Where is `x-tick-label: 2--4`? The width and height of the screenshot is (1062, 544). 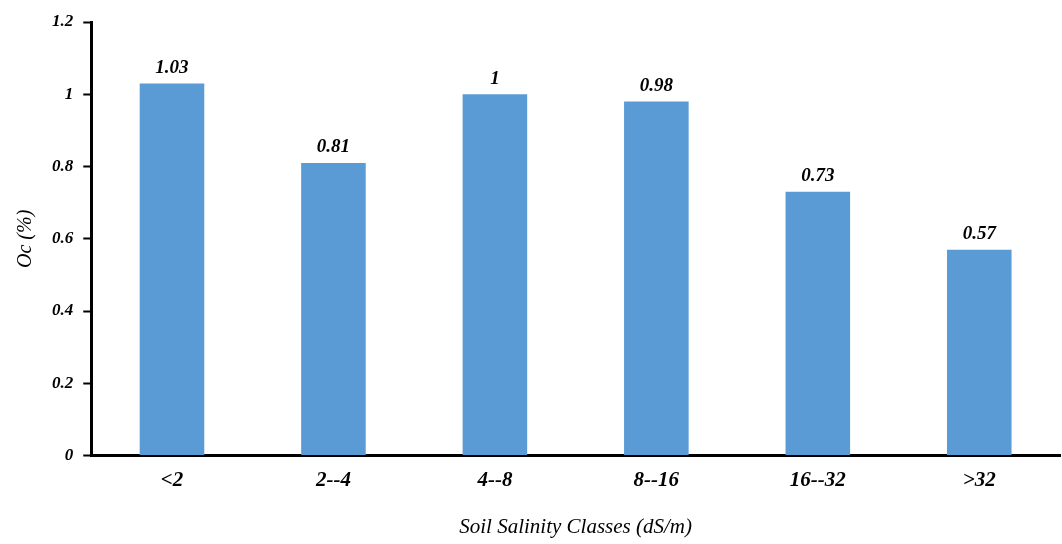 x-tick-label: 2--4 is located at coordinates (332, 478).